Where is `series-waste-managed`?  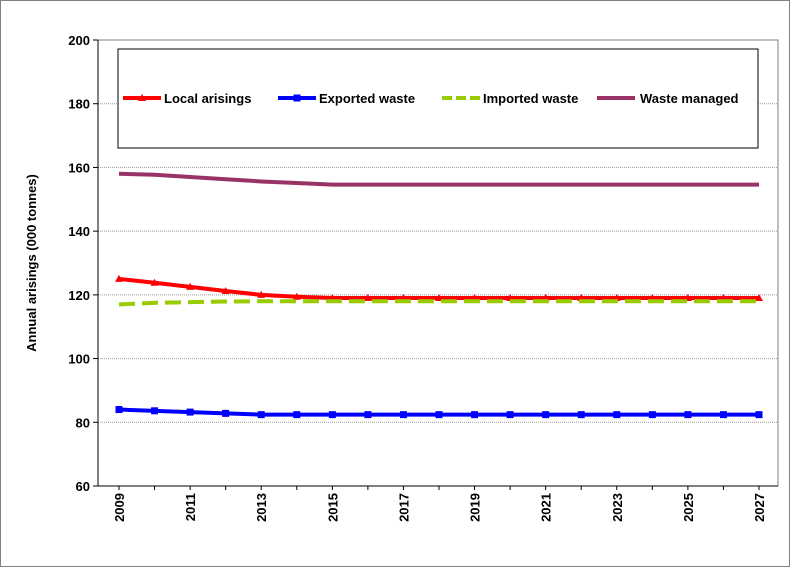
series-waste-managed is located at coordinates (438, 179).